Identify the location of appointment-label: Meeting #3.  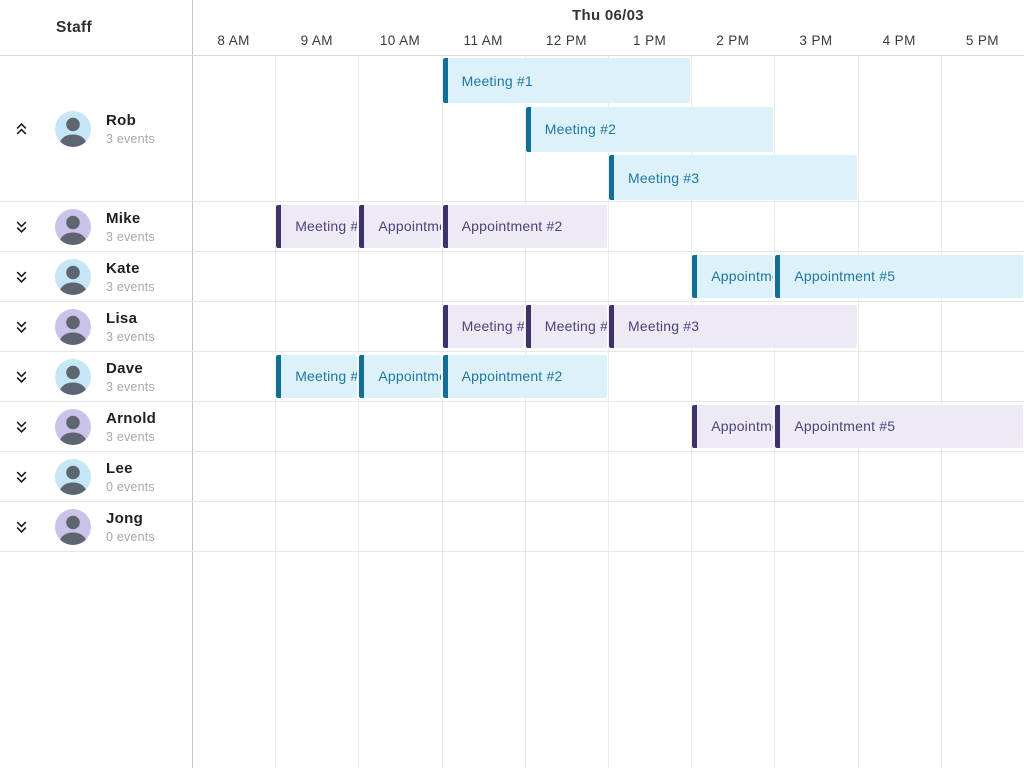
(664, 177).